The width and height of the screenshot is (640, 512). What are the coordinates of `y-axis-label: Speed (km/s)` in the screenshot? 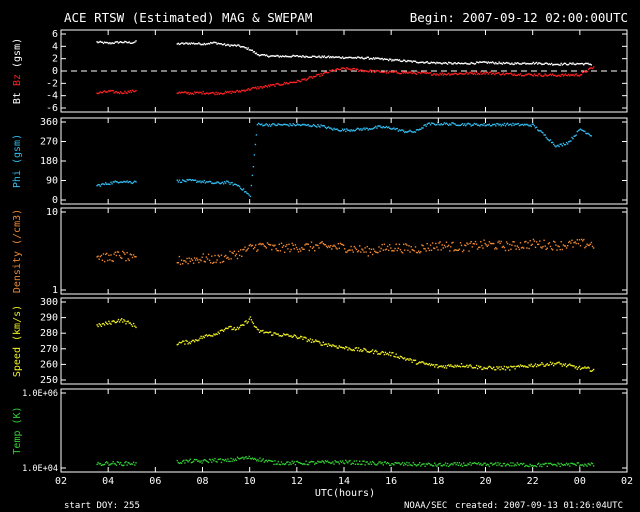 It's located at (17, 341).